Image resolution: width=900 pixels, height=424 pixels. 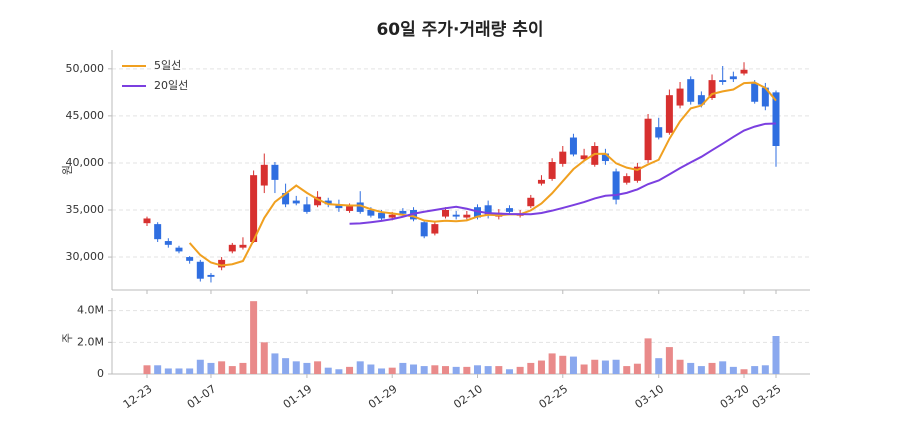 What do you see at coordinates (650, 396) in the screenshot?
I see `x-tick-label: 03-10` at bounding box center [650, 396].